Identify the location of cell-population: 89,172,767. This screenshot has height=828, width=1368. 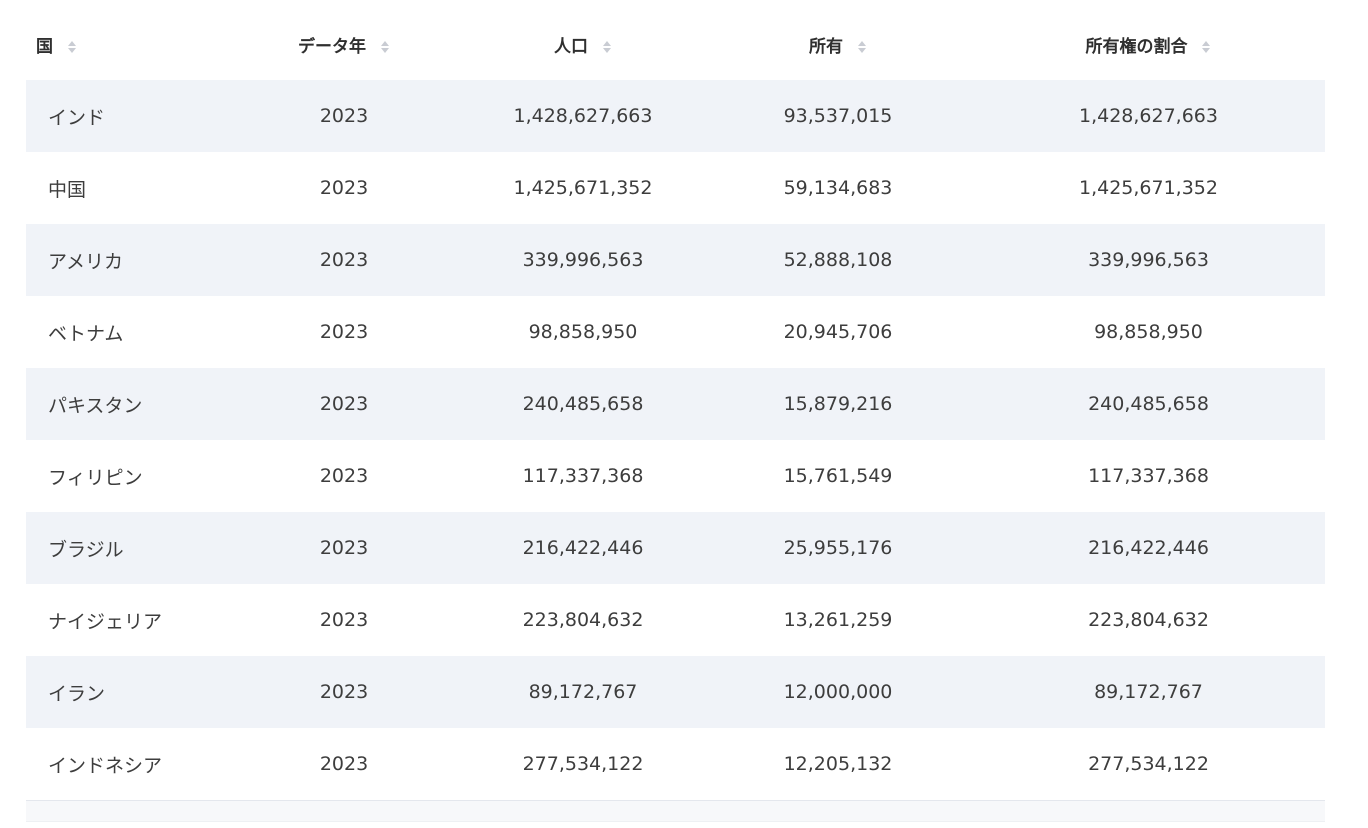
(583, 692).